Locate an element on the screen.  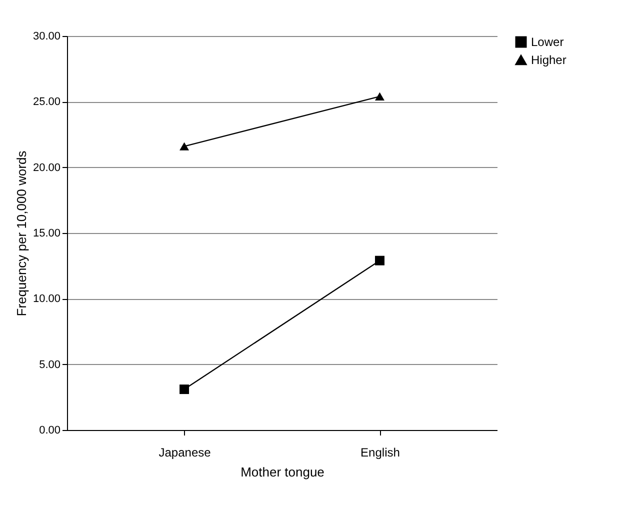
legend-label: Lower is located at coordinates (547, 42).